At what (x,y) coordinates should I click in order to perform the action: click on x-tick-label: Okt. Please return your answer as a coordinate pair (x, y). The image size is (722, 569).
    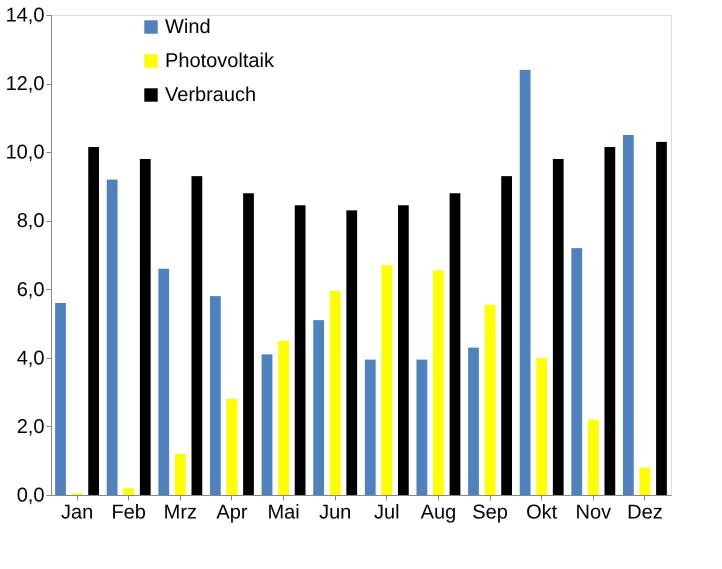
    Looking at the image, I should click on (542, 513).